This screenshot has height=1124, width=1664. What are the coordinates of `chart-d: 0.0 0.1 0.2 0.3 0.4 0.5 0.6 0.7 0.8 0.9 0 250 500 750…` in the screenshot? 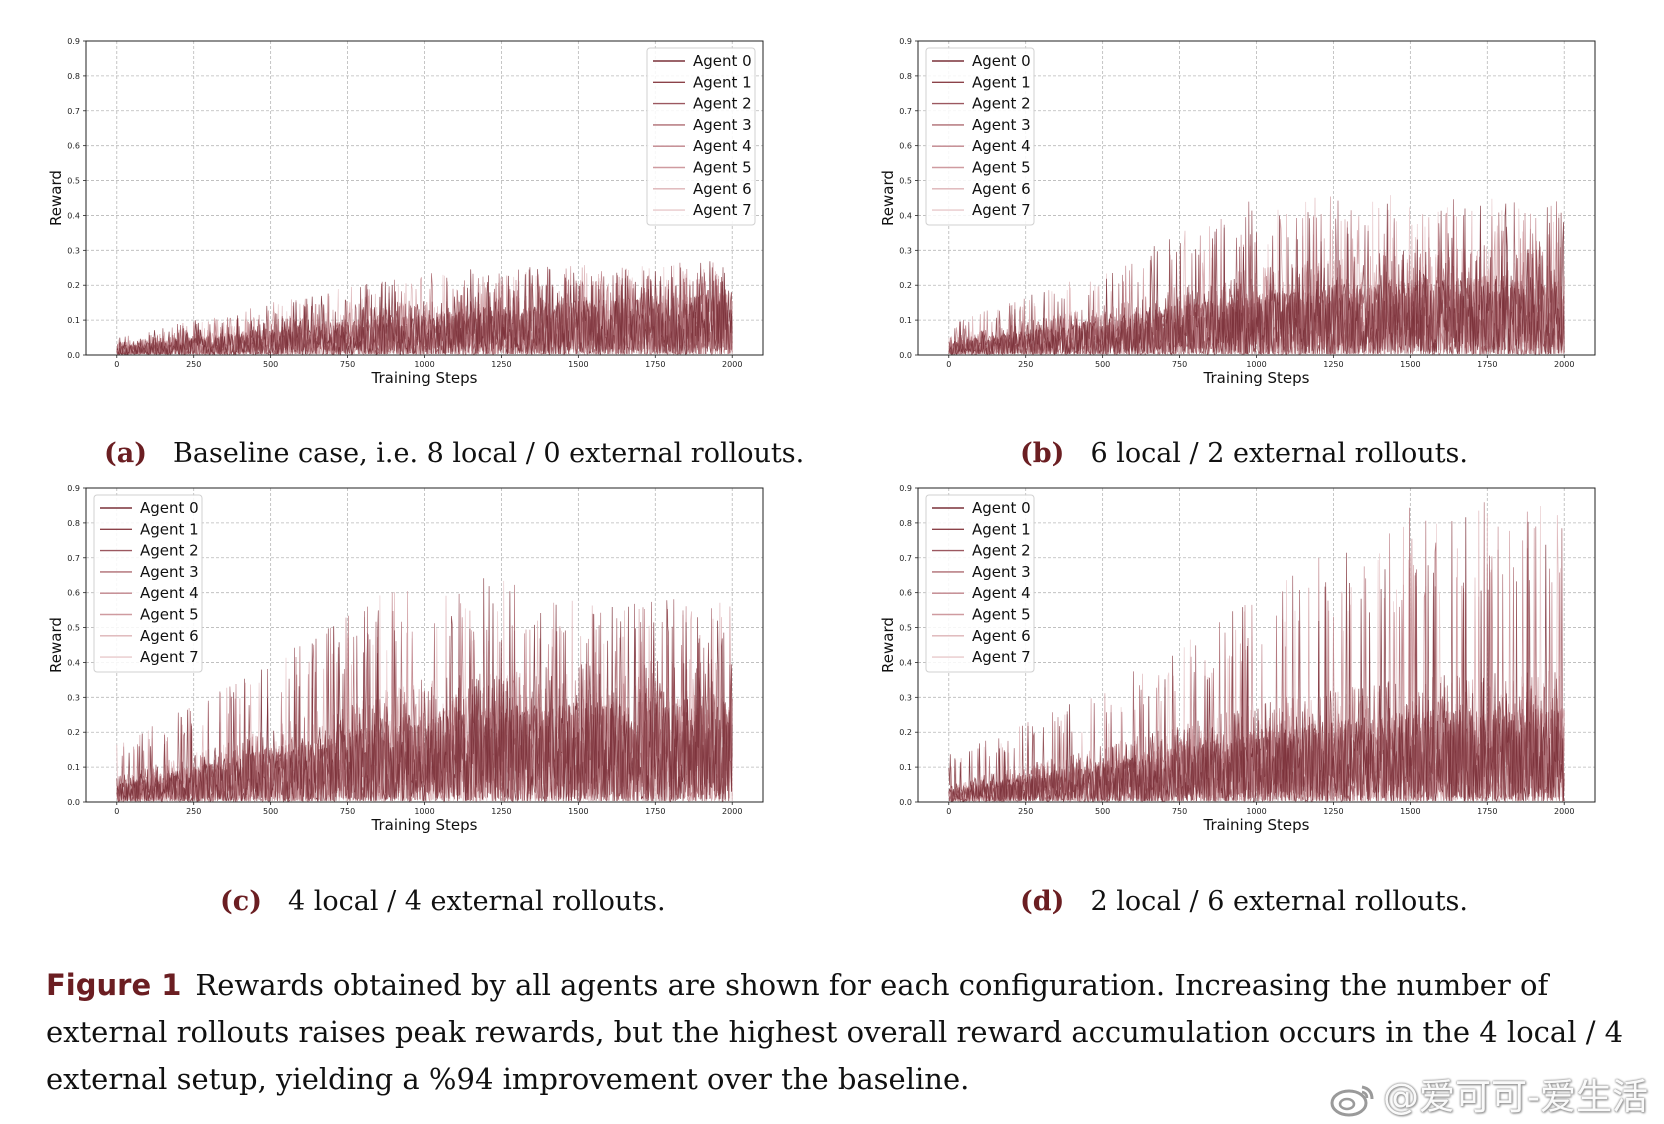 It's located at (1237, 659).